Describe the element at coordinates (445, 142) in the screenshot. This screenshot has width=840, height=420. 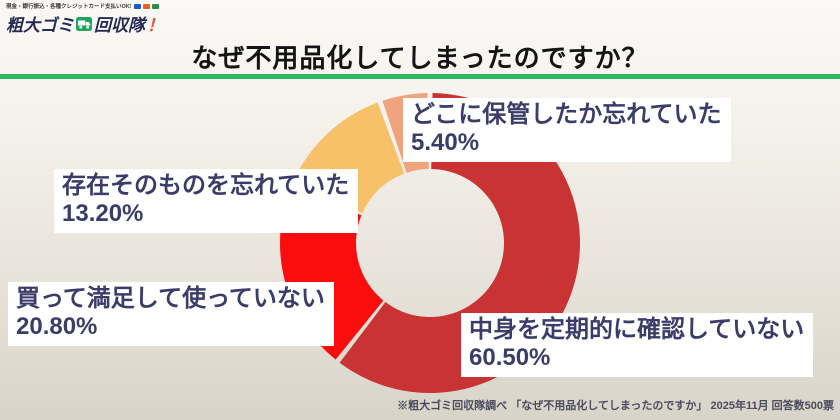
I see `segment-percent: 5.40%` at that location.